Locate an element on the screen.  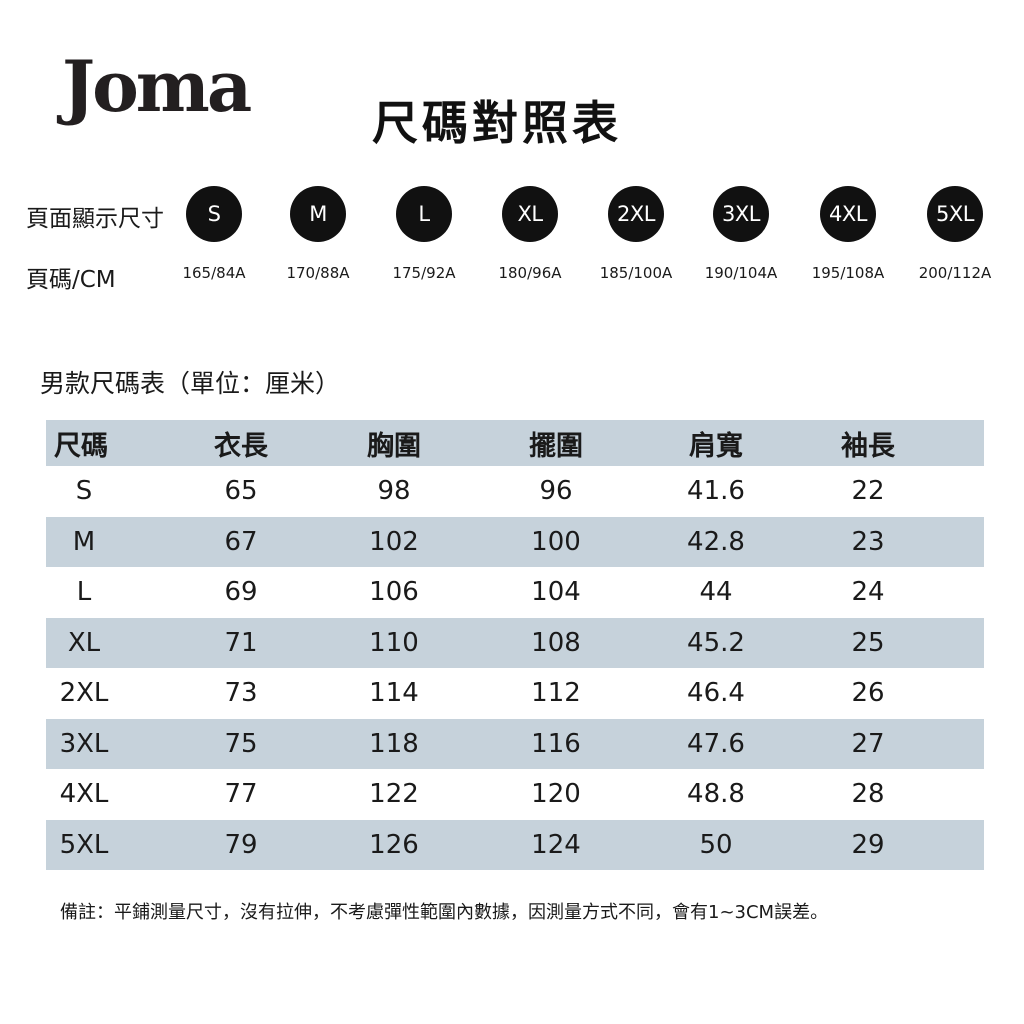
cell-sleeve: 29 is located at coordinates (868, 844).